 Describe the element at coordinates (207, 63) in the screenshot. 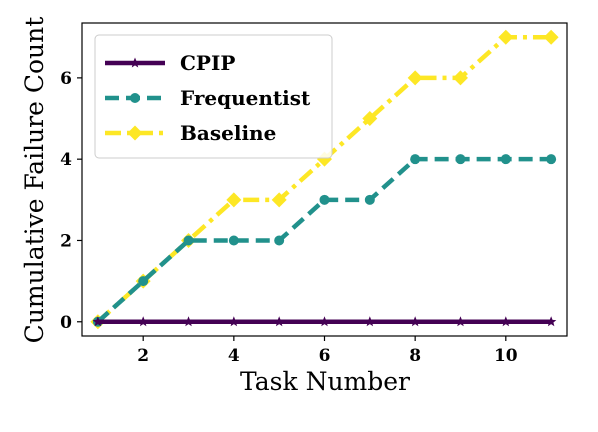

I see `legend-label-cpip: CPIP` at that location.